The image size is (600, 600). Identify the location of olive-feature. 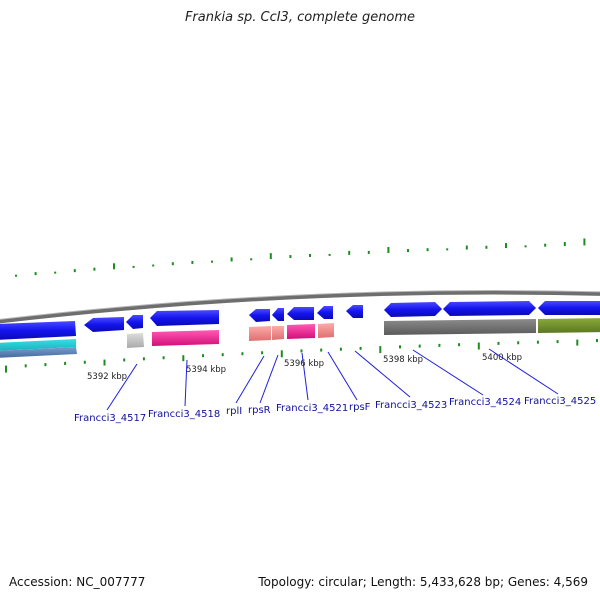
(569, 325).